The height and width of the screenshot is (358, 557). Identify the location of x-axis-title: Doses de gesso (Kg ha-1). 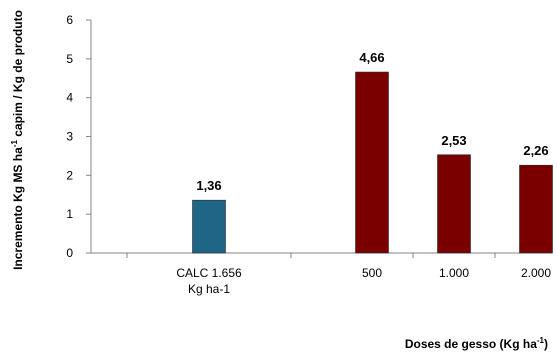
(476, 343).